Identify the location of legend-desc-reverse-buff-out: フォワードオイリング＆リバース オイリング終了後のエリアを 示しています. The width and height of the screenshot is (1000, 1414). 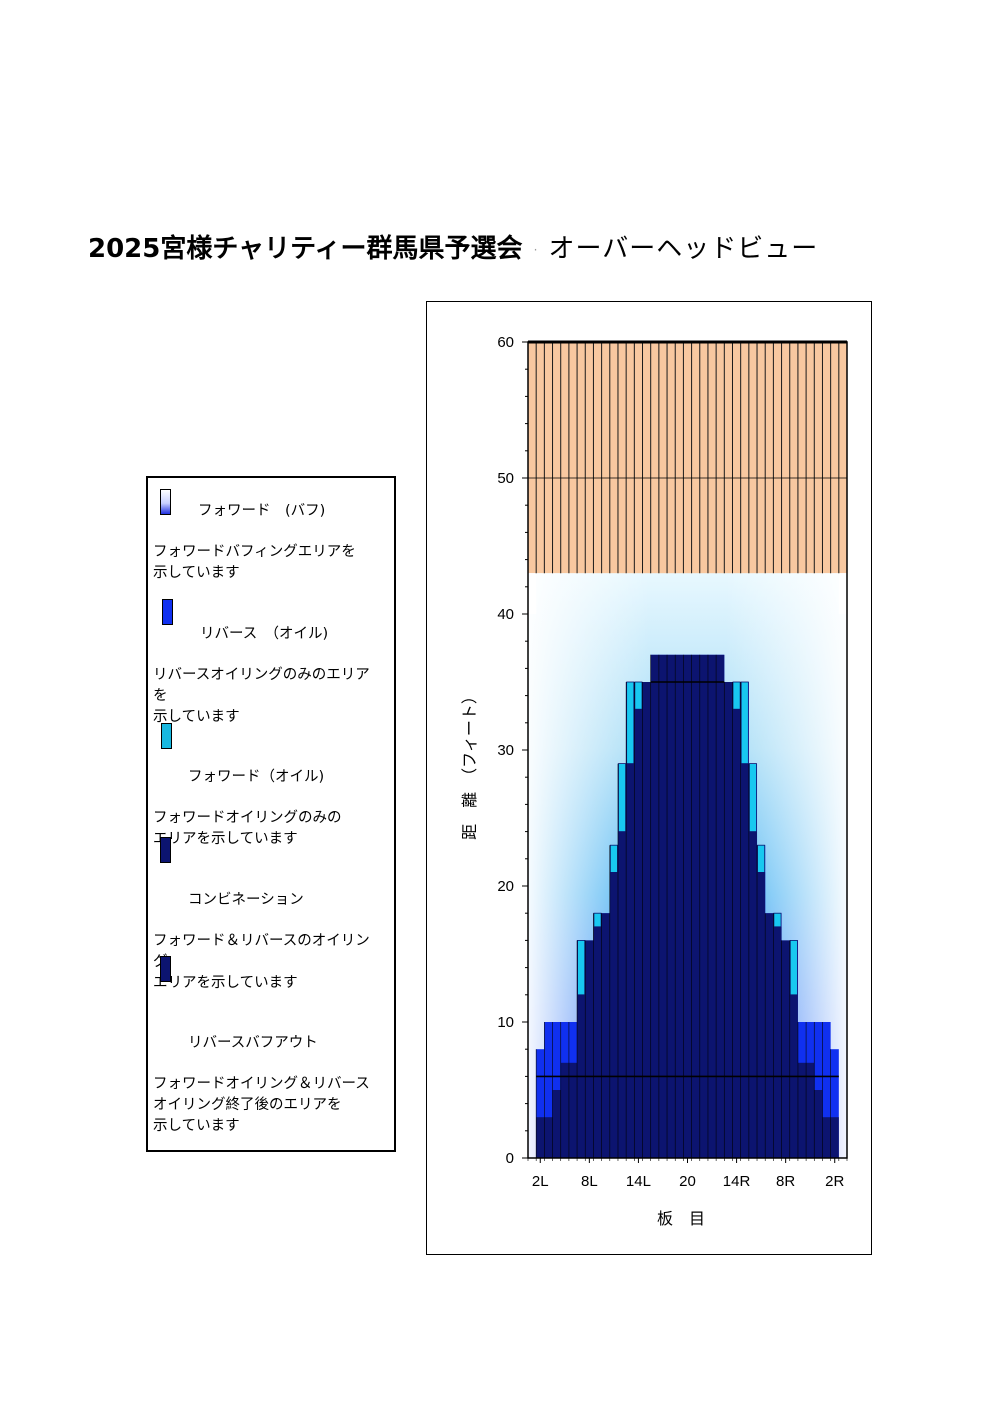
(261, 1105).